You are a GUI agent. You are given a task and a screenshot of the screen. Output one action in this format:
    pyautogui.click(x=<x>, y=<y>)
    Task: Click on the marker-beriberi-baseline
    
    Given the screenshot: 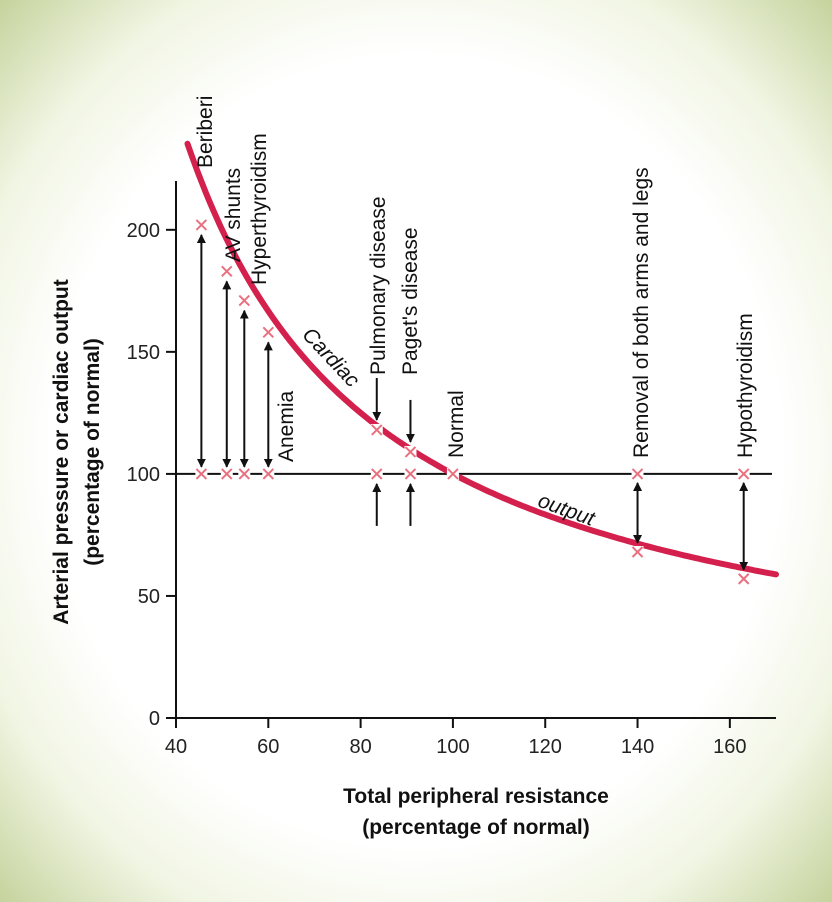 What is the action you would take?
    pyautogui.click(x=201, y=473)
    